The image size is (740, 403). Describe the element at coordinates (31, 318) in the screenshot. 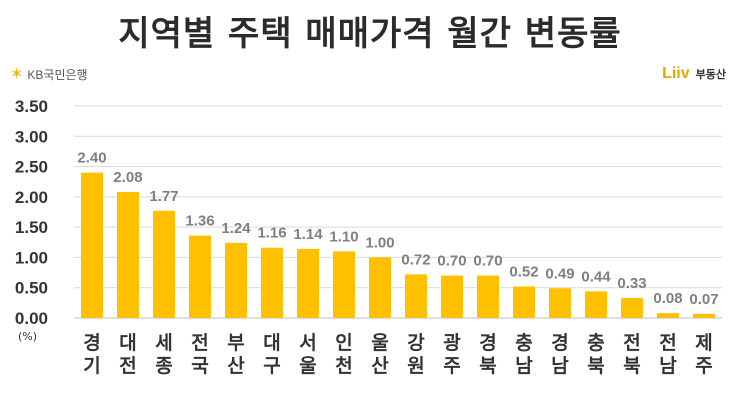

I see `y-tick-label: 0.00` at that location.